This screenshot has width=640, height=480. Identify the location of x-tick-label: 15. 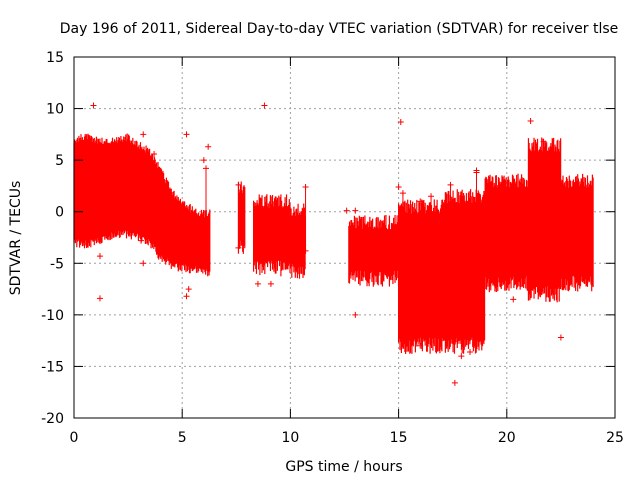
(399, 438).